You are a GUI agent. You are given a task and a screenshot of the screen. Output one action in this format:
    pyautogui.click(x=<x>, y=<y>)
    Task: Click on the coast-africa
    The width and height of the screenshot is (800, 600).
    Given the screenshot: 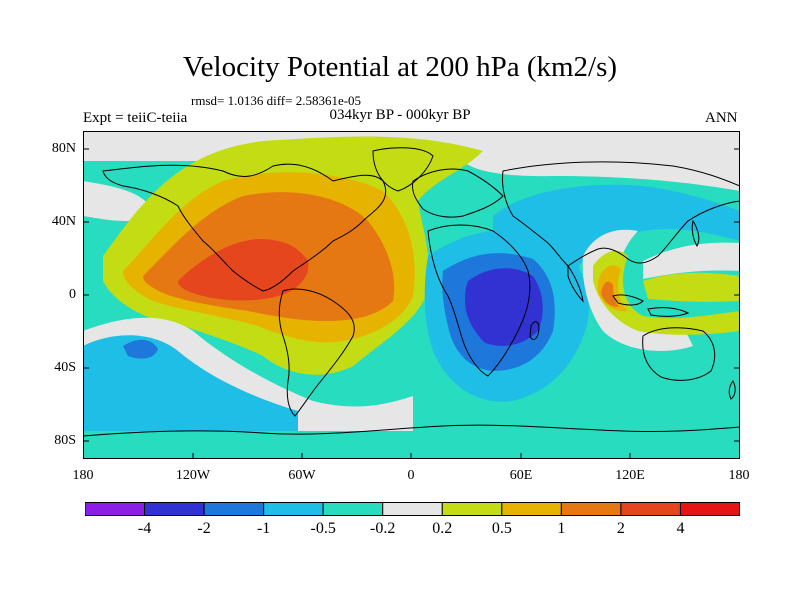 What is the action you would take?
    pyautogui.click(x=479, y=300)
    